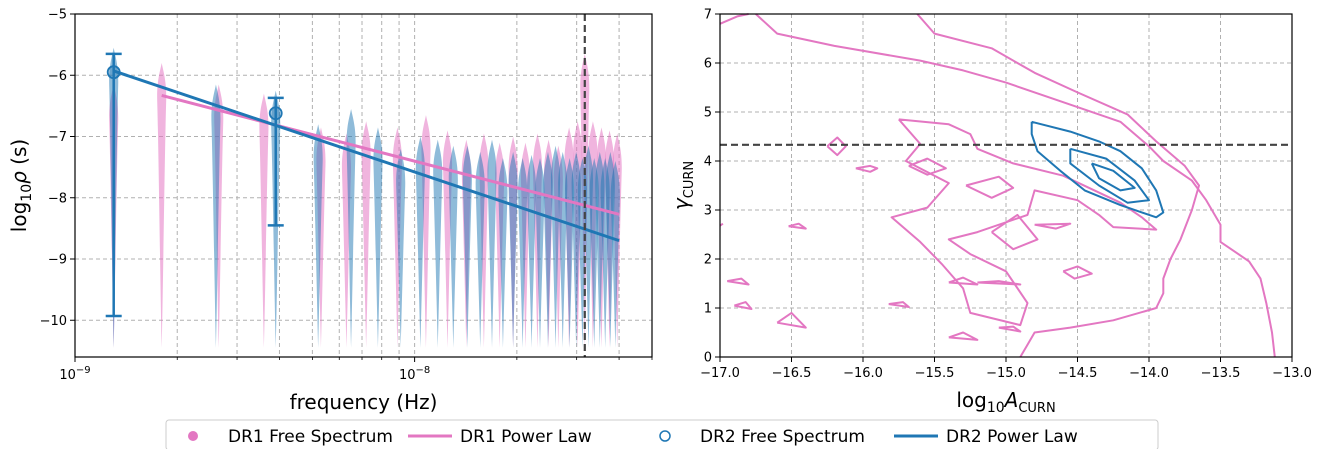  I want to click on left-y-tick-label: −5, so click(57, 15).